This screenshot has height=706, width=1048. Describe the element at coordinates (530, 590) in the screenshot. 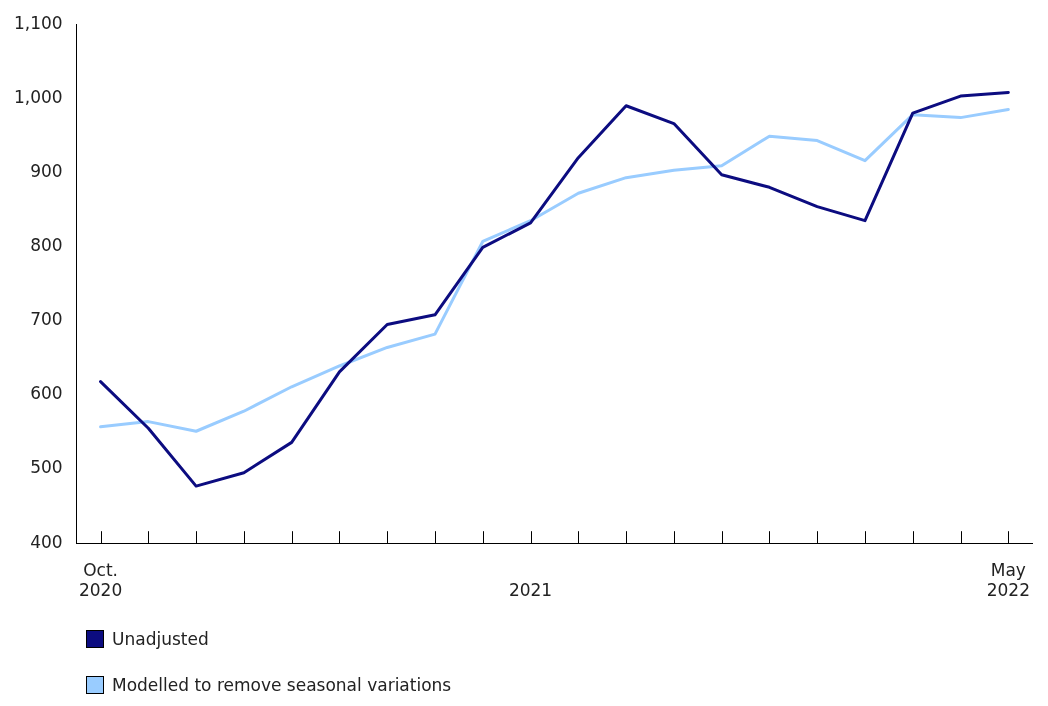

I see `x-tick-label: 2021` at that location.